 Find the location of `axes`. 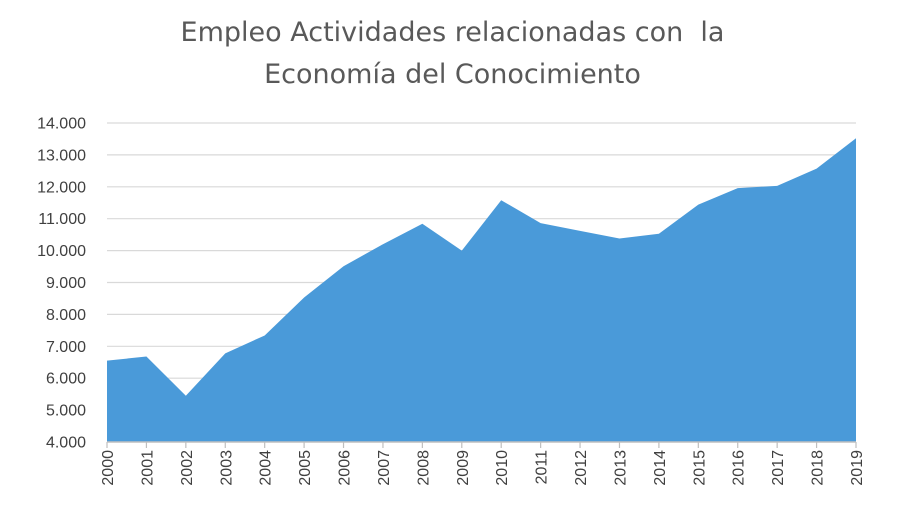

axes is located at coordinates (481, 444).